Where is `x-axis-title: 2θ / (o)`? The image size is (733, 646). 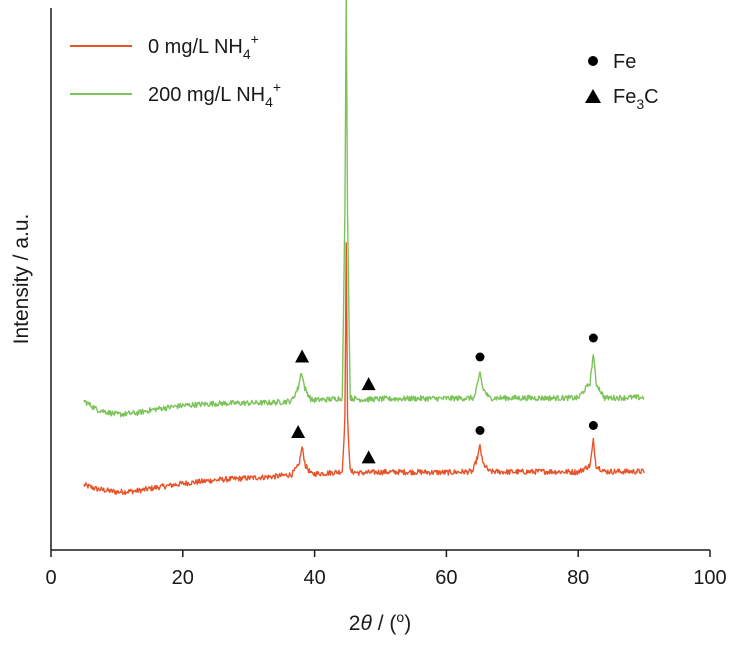
x-axis-title: 2θ / (o) is located at coordinates (380, 622).